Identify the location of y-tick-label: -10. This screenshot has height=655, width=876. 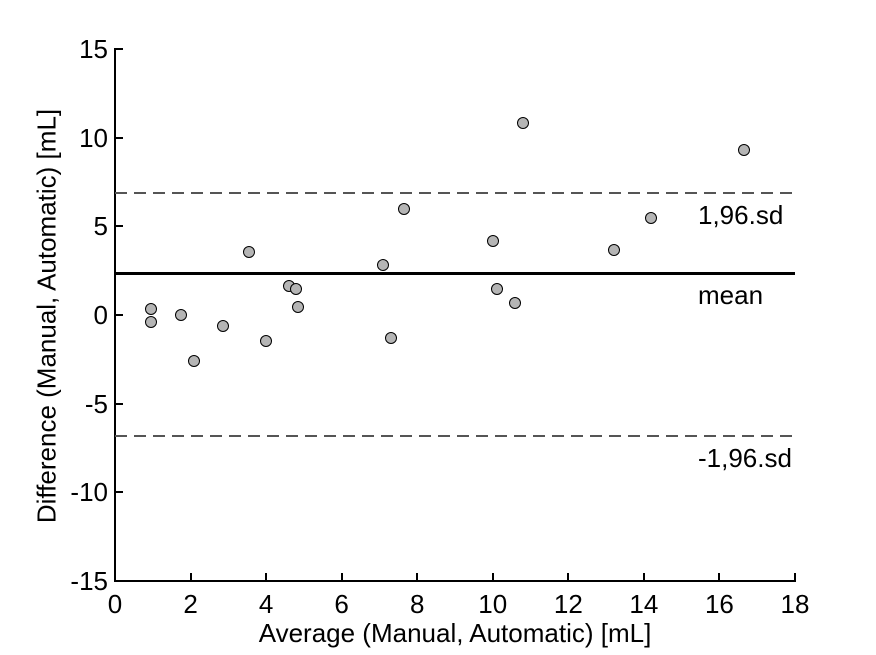
(89, 492).